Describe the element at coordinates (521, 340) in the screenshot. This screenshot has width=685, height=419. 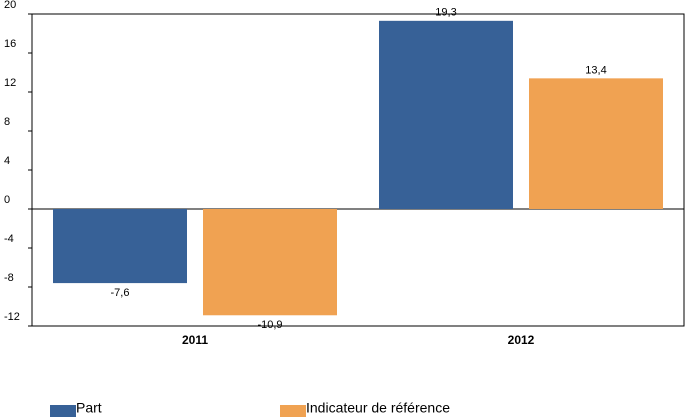
I see `x-tick-label: 2012` at that location.